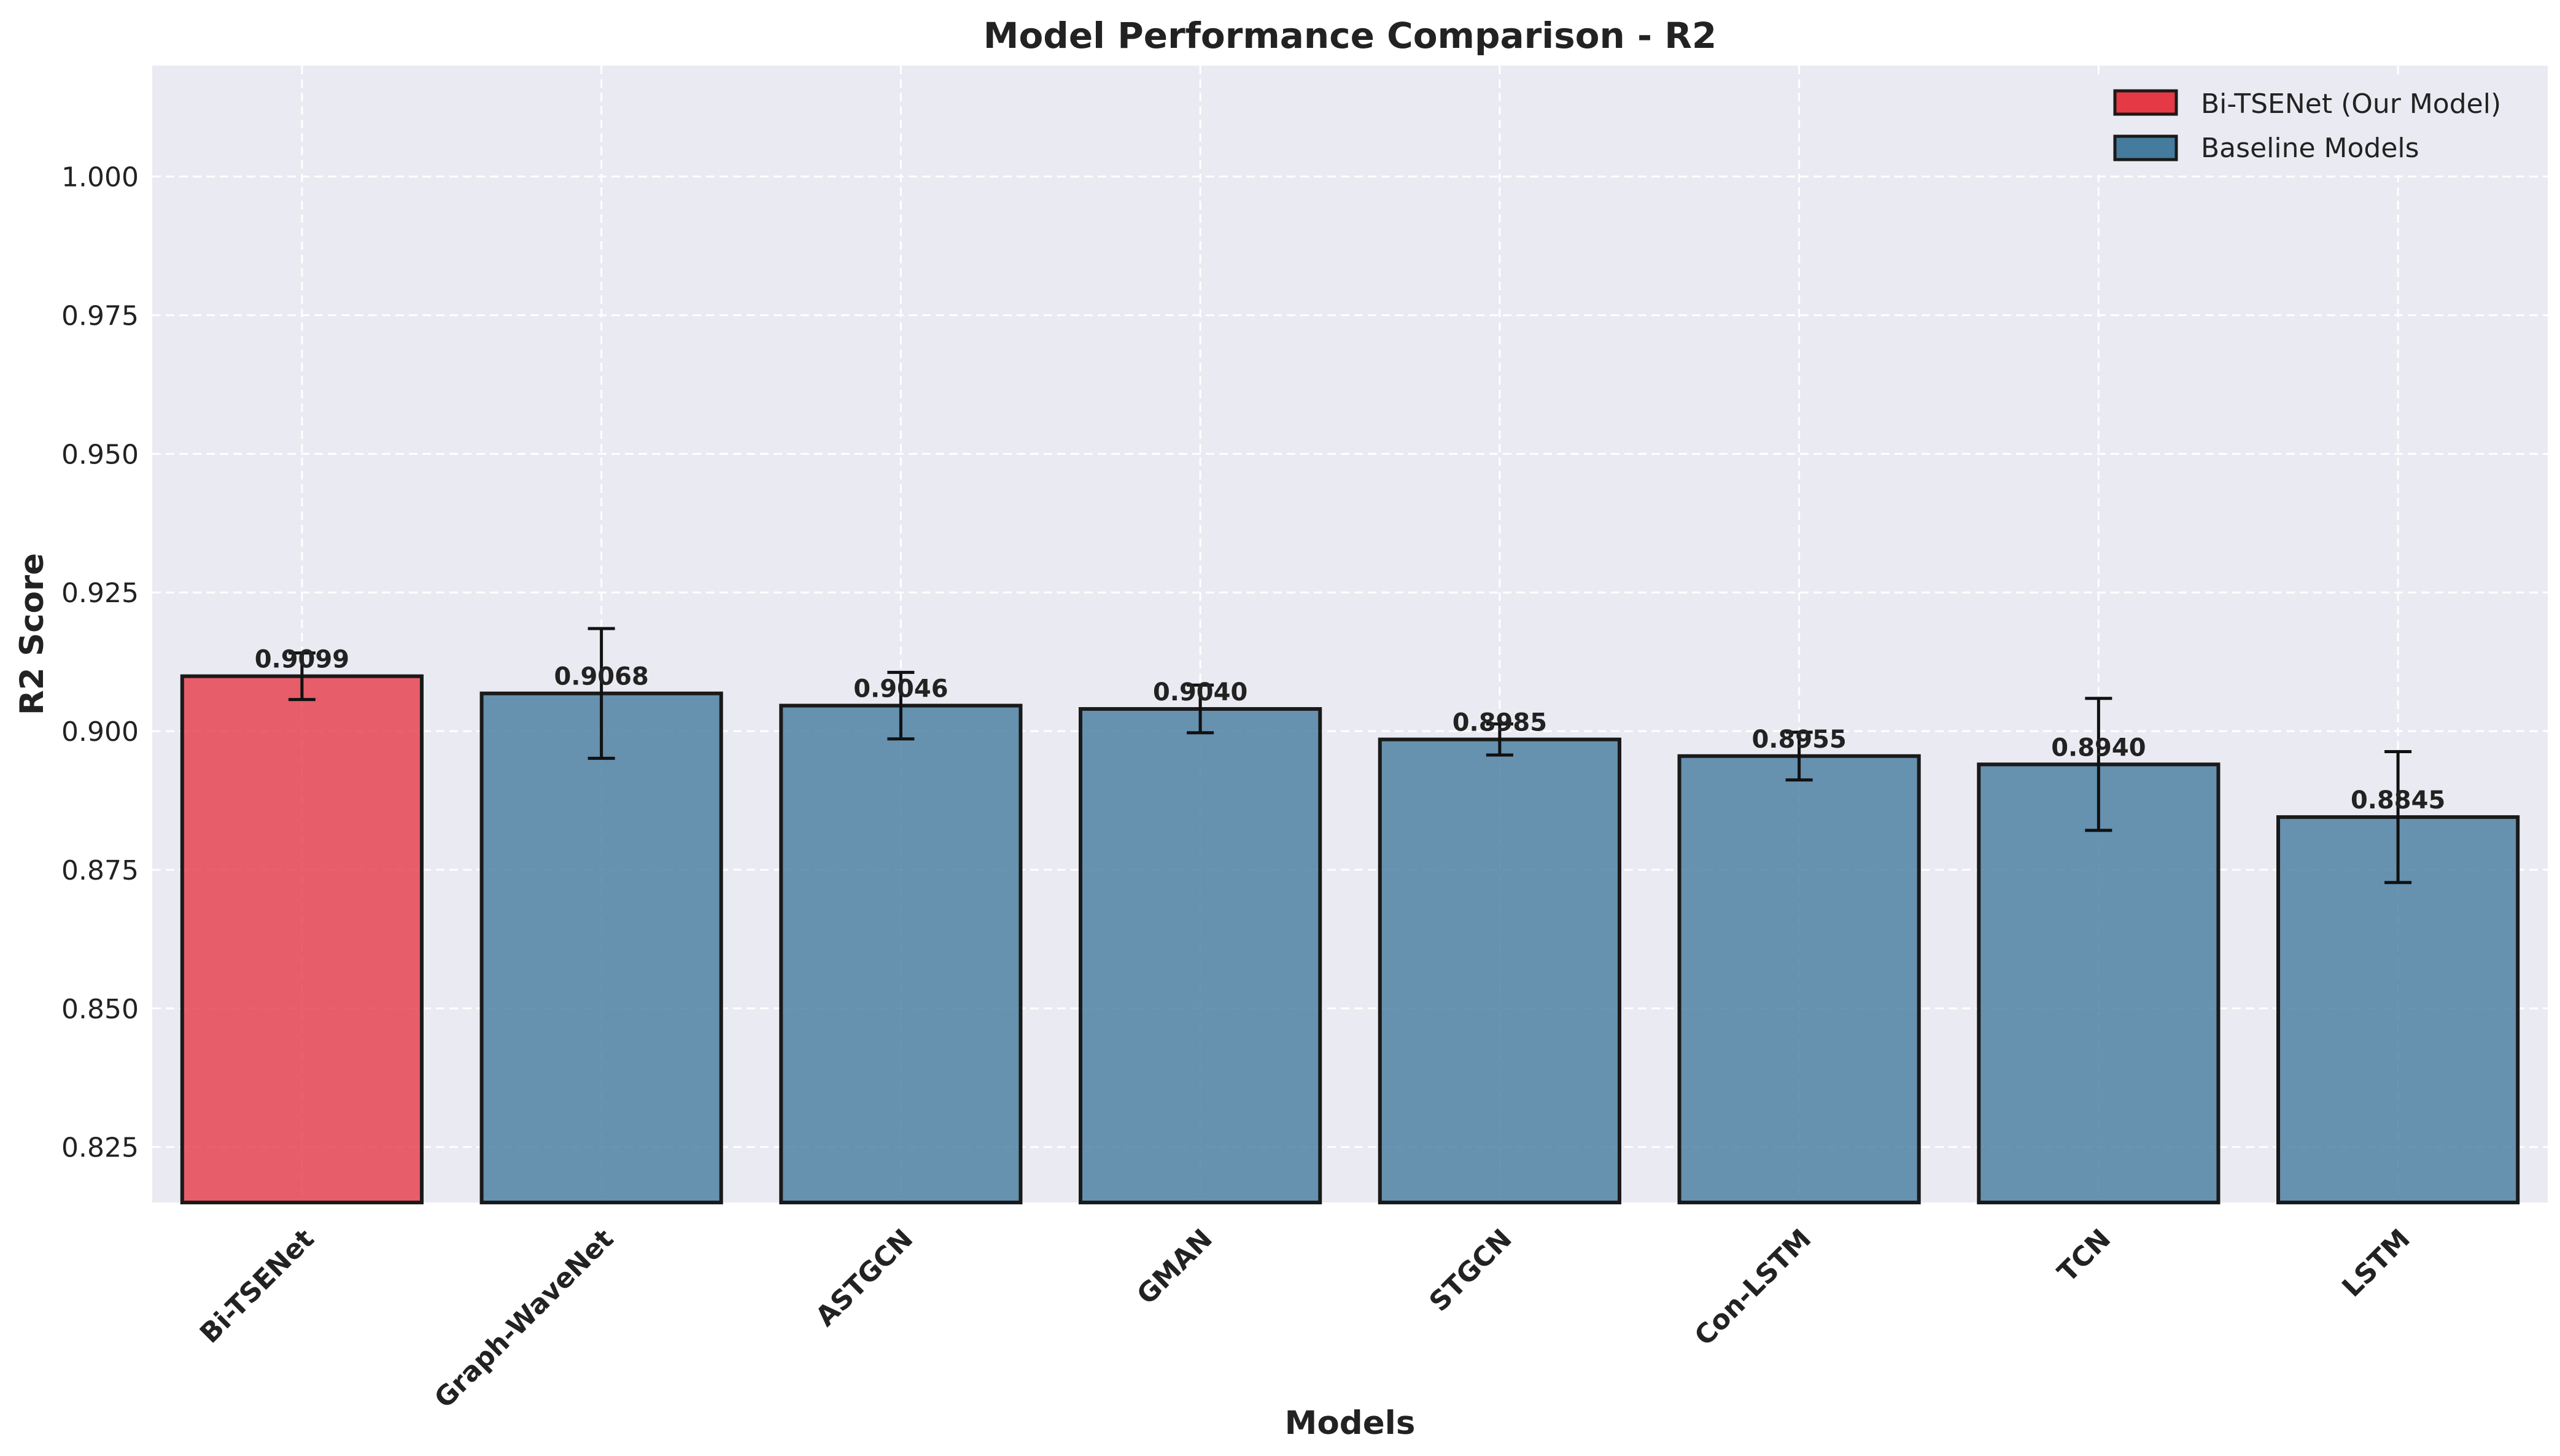  Describe the element at coordinates (2351, 104) in the screenshot. I see `legend-label-highlight: Bi-TSENet (Our Model)` at that location.